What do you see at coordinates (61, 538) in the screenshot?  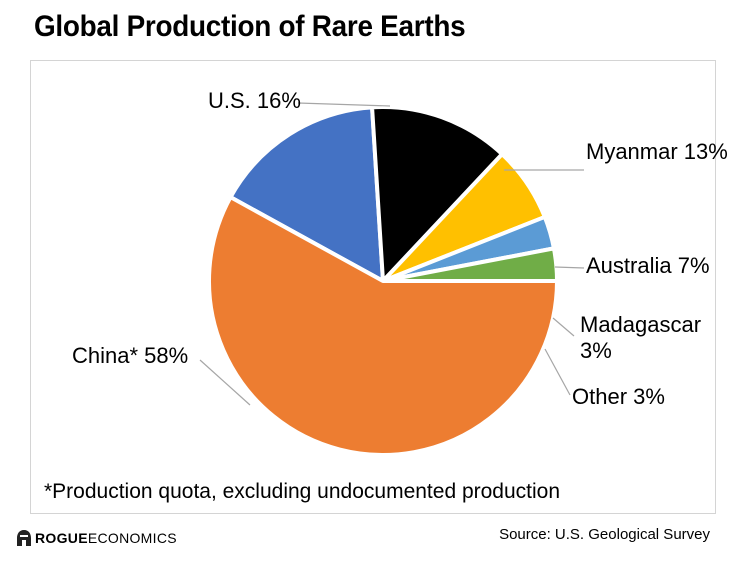 I see `brand-name-bold: ROGUE` at bounding box center [61, 538].